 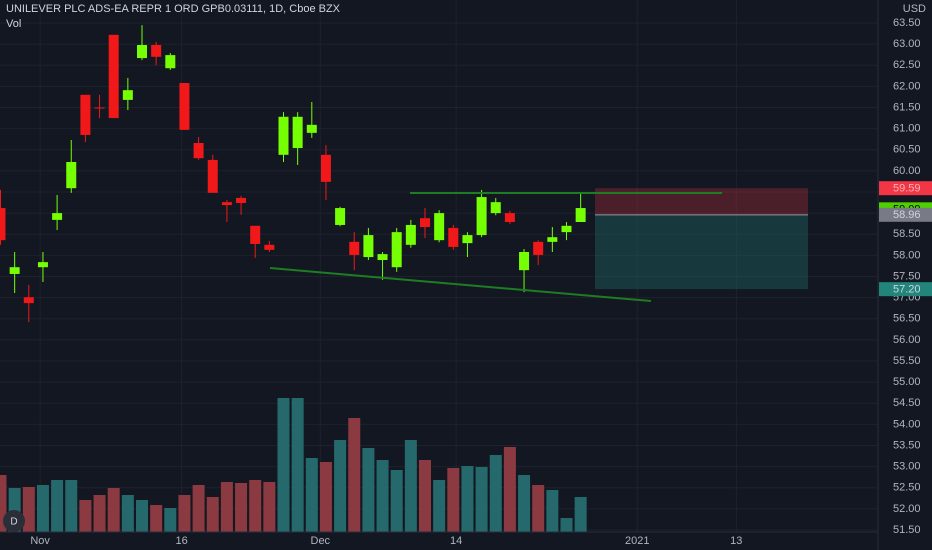 What do you see at coordinates (456, 541) in the screenshot?
I see `x-tick-label: 14` at bounding box center [456, 541].